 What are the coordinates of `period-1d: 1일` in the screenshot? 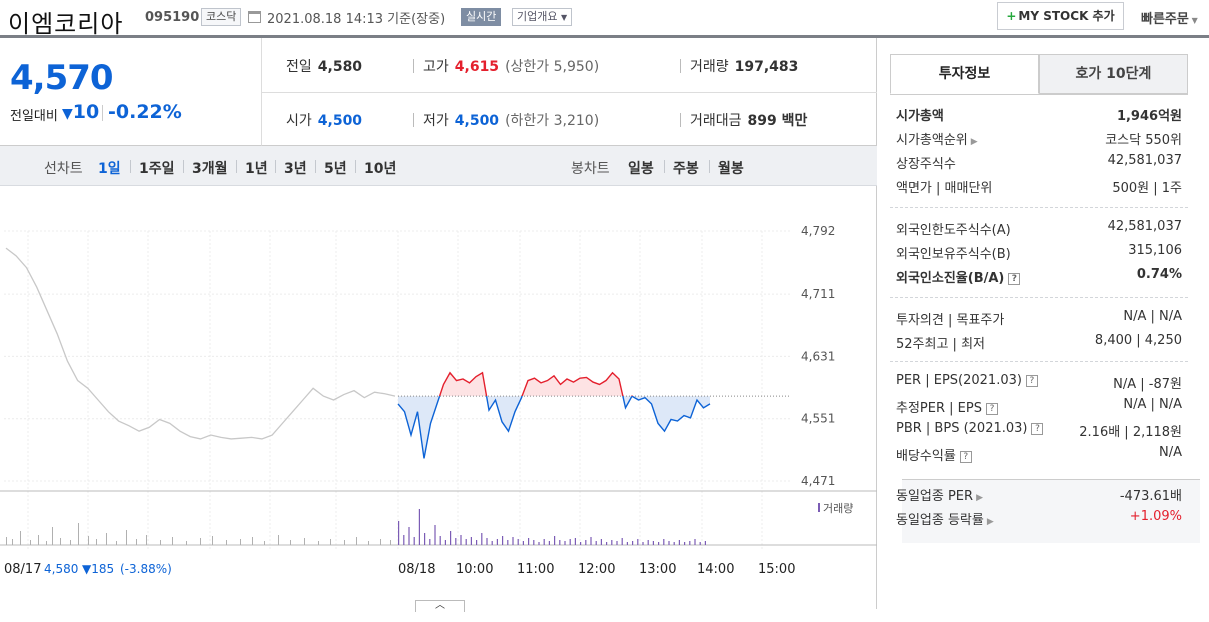 It's located at (109, 169).